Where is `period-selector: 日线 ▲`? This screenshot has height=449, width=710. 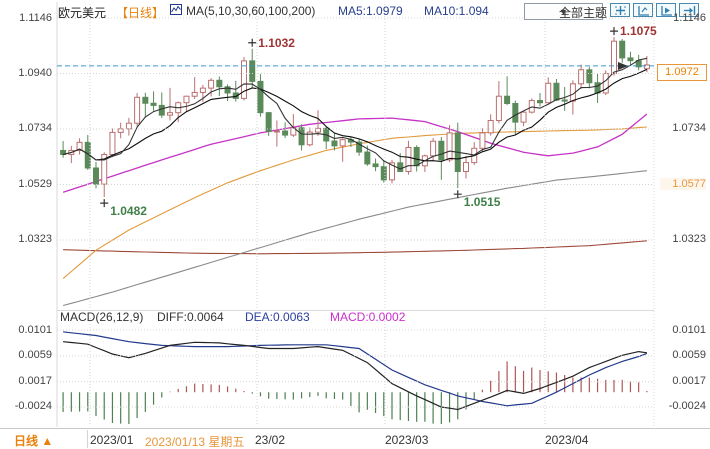 period-selector: 日线 ▲ is located at coordinates (33, 440).